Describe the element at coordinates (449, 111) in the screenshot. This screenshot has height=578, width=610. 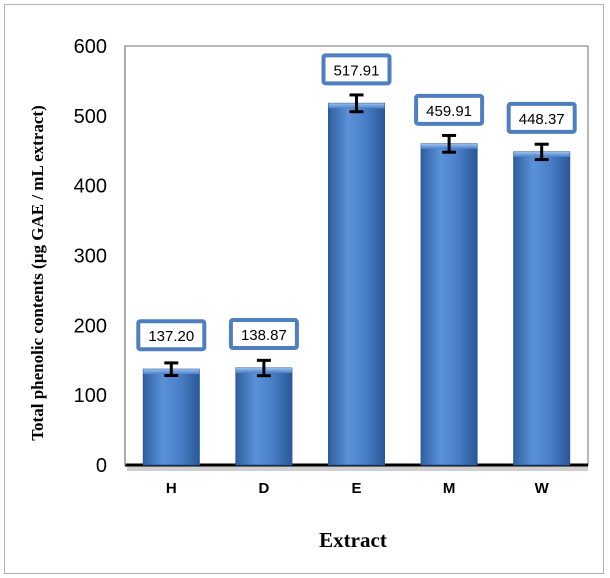
I see `data-label: 459.91` at that location.